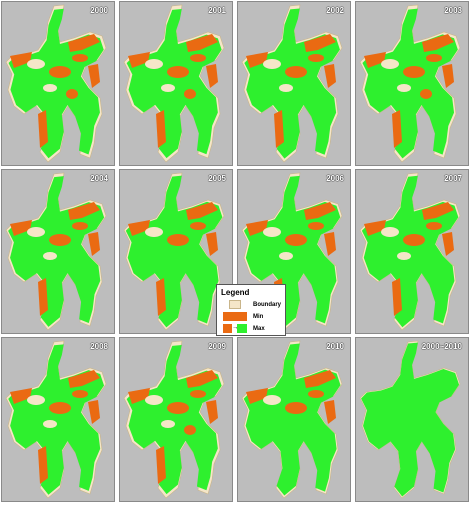  Describe the element at coordinates (99, 10) in the screenshot. I see `year-label: 2000` at that location.